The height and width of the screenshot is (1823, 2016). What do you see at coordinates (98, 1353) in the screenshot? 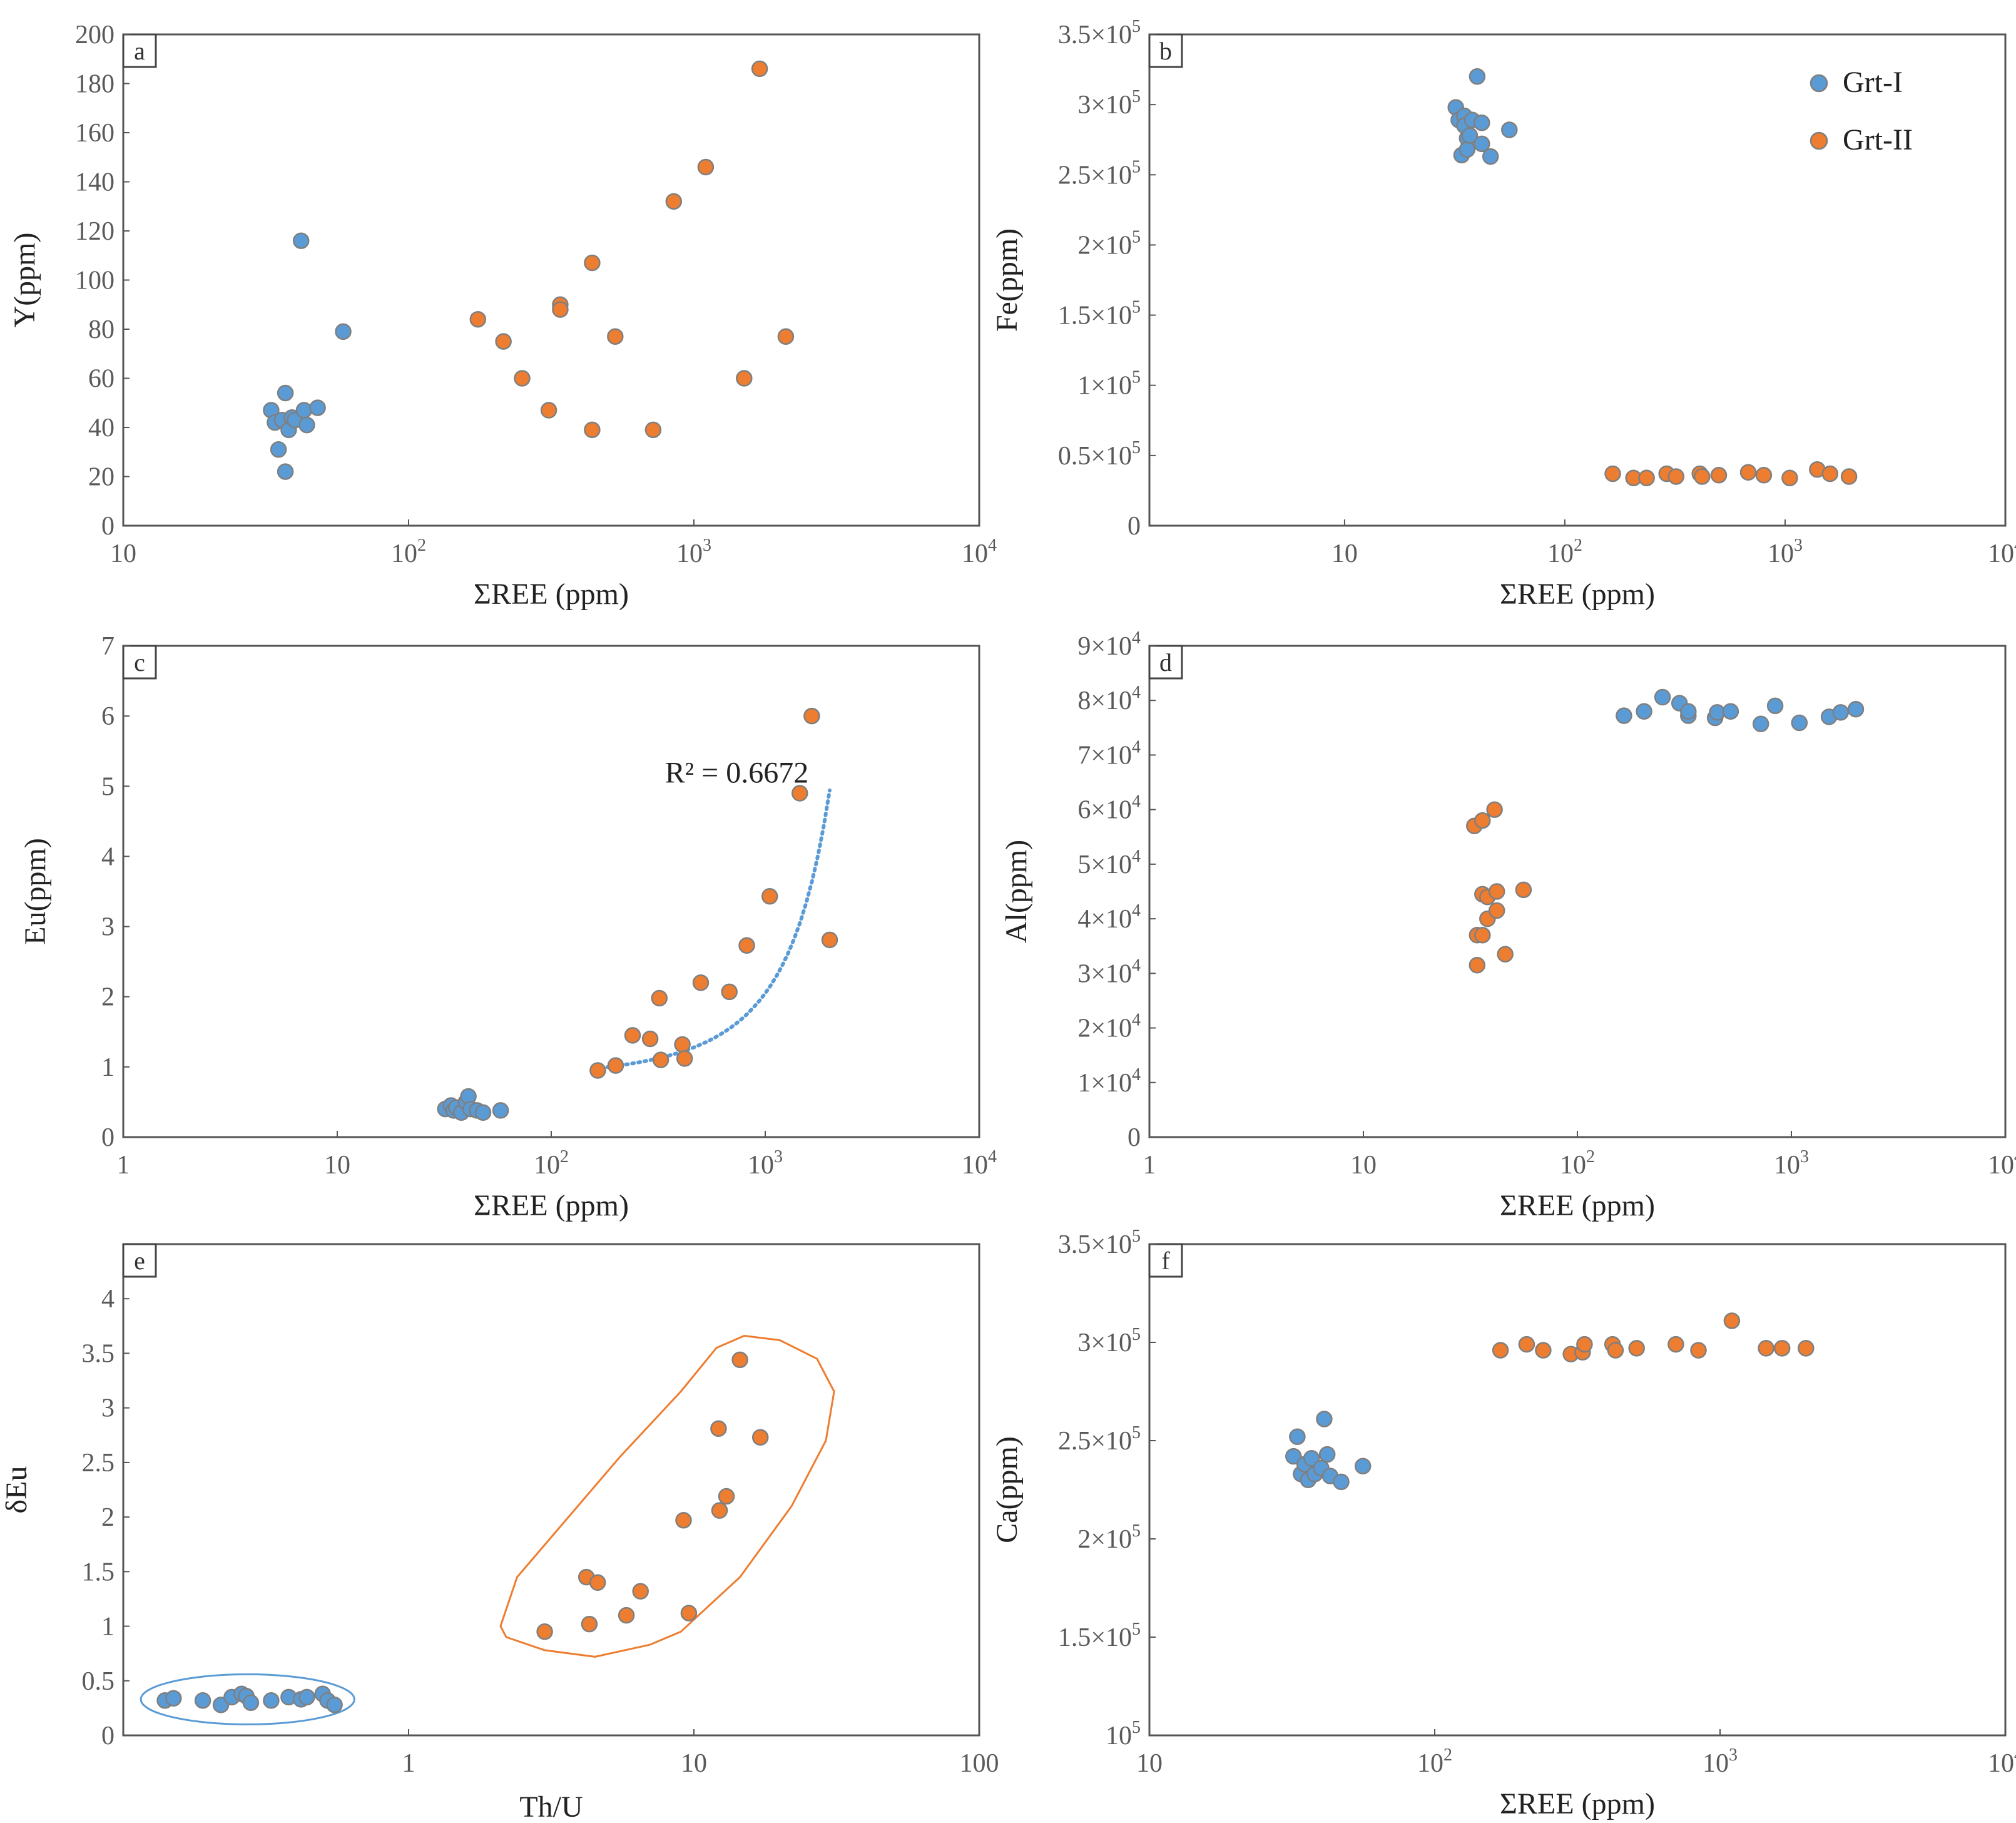
I see `y-tick-label: 3.5` at bounding box center [98, 1353].